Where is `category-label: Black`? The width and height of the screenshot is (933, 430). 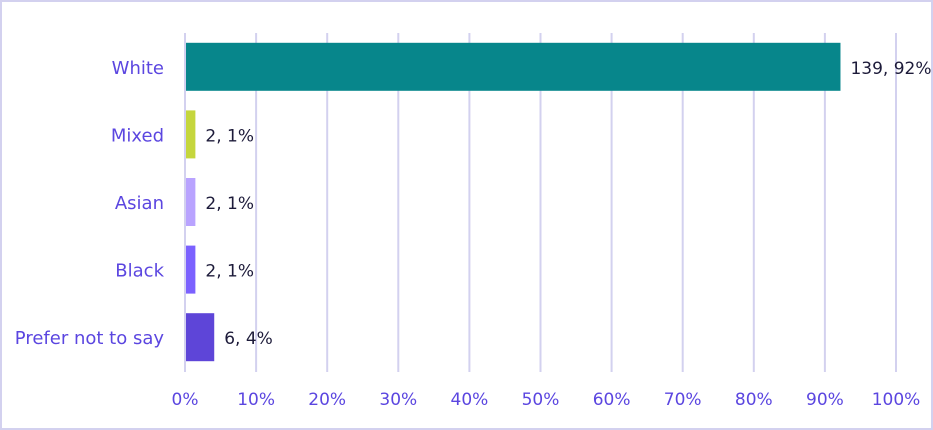 category-label: Black is located at coordinates (139, 271).